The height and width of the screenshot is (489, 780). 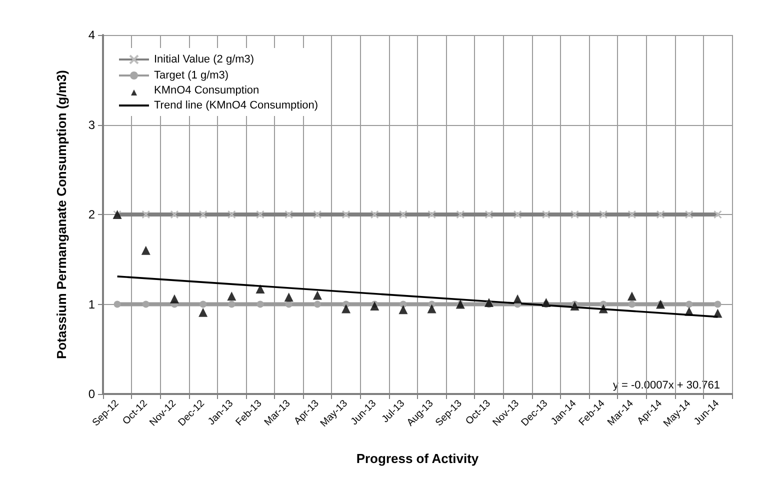 What do you see at coordinates (61, 214) in the screenshot?
I see `y-axis-title: Potassium Permanganate Consumption (g/m3)` at bounding box center [61, 214].